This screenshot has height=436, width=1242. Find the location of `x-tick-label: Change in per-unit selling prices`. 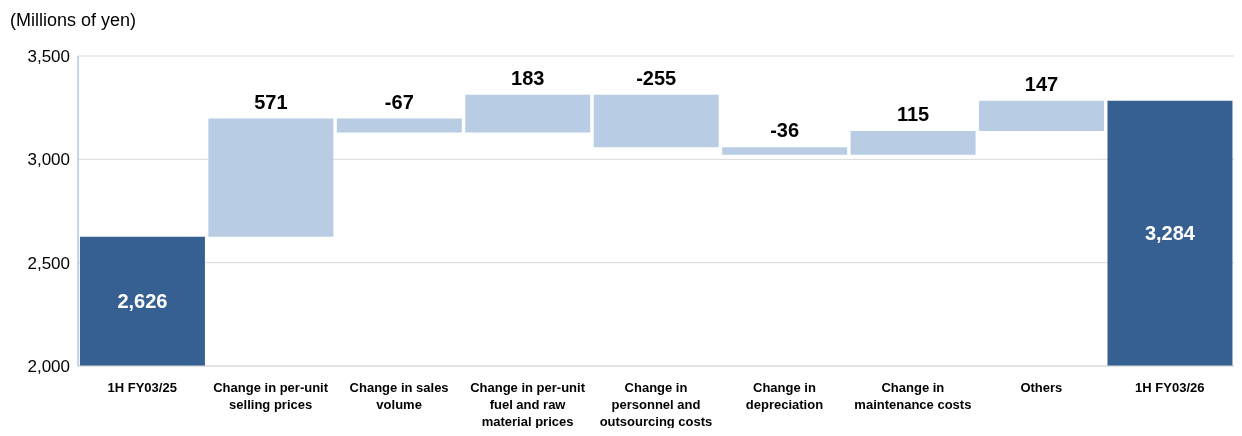

x-tick-label: Change in per-unit selling prices is located at coordinates (271, 396).